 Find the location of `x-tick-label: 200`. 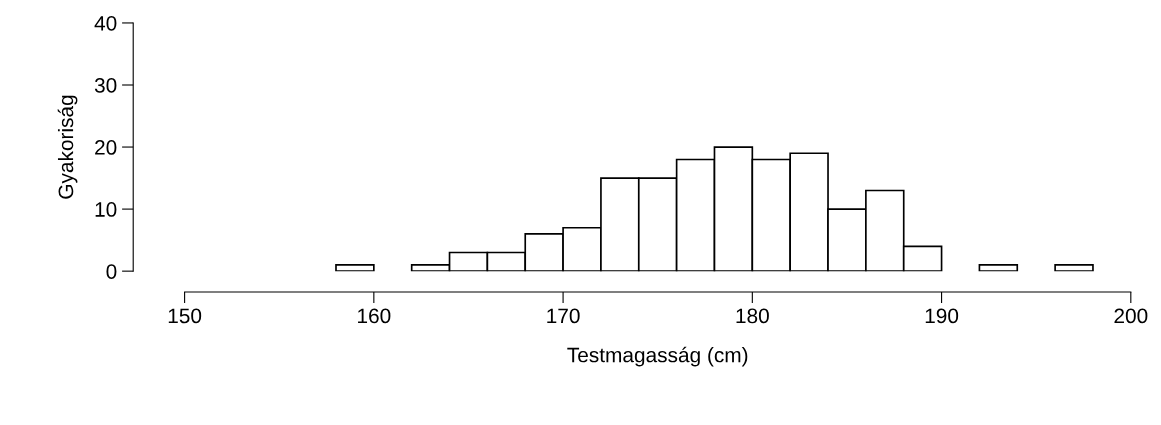

x-tick-label: 200 is located at coordinates (1131, 316).